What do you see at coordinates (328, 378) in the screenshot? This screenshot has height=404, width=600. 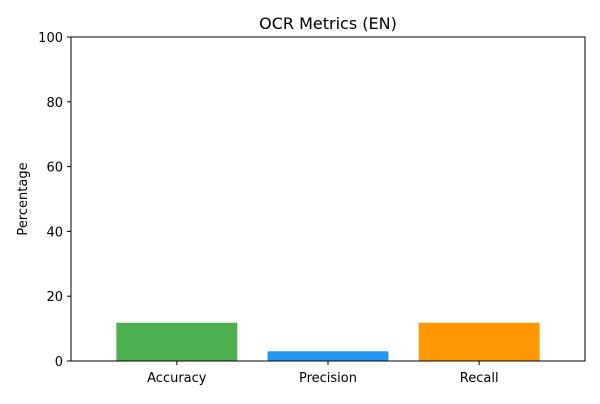 I see `x-tick-label: Precision` at bounding box center [328, 378].